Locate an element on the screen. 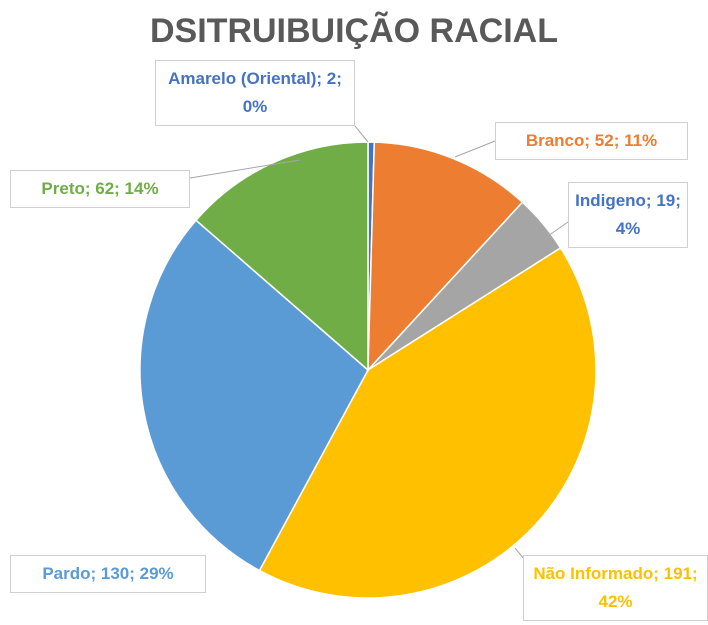 This screenshot has width=708, height=625. data-label: Indigeno; 19; 4% is located at coordinates (628, 215).